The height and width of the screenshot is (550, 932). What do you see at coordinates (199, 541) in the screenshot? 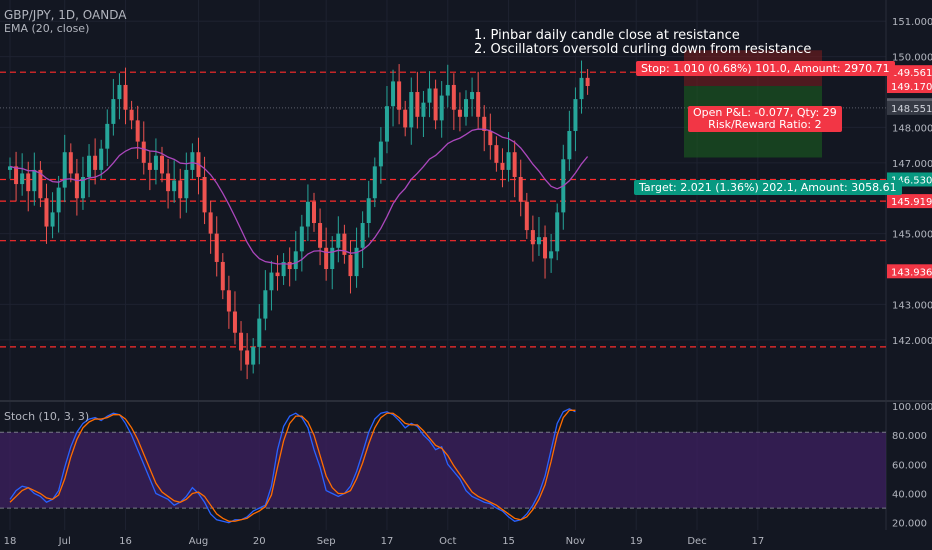
I see `time-tick-label: Aug` at bounding box center [199, 541].